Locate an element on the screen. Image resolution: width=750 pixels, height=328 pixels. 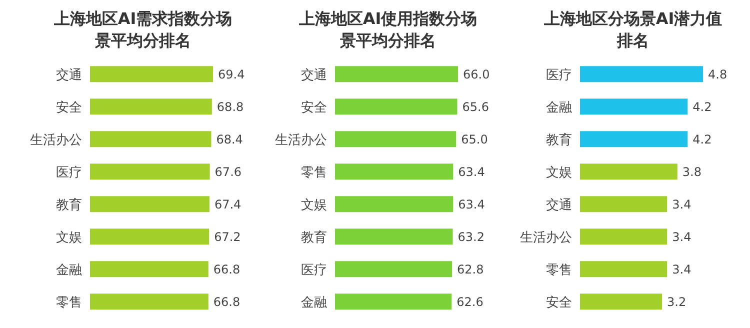
data-label: 62.8 is located at coordinates (470, 269).